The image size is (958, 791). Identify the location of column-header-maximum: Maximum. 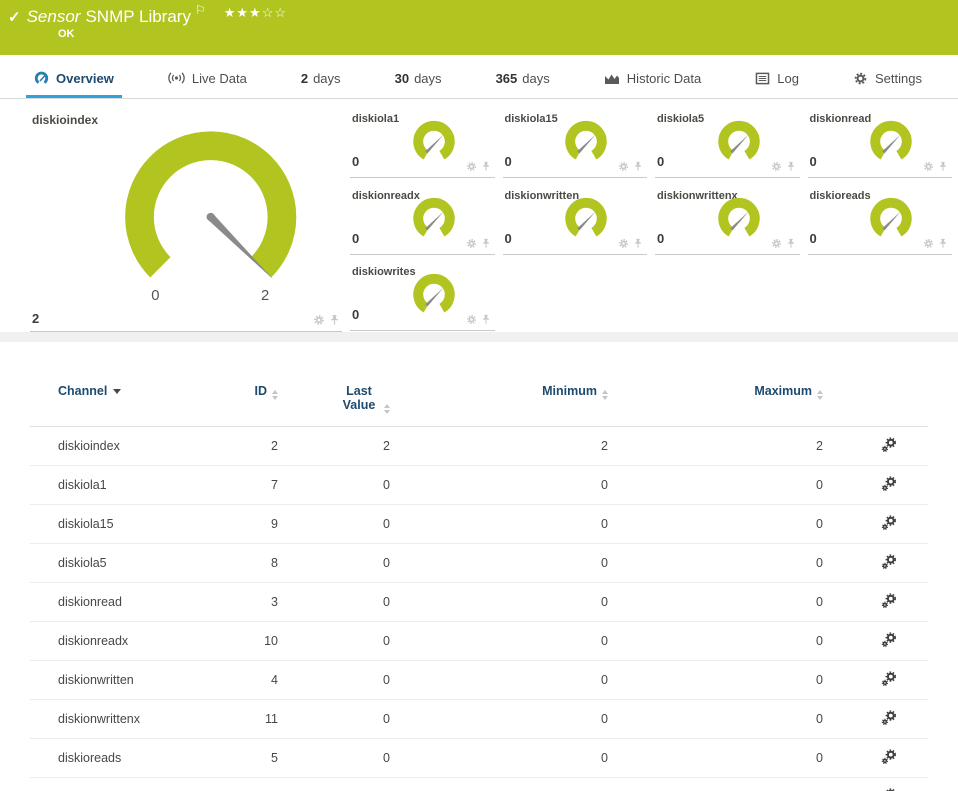
(715, 405).